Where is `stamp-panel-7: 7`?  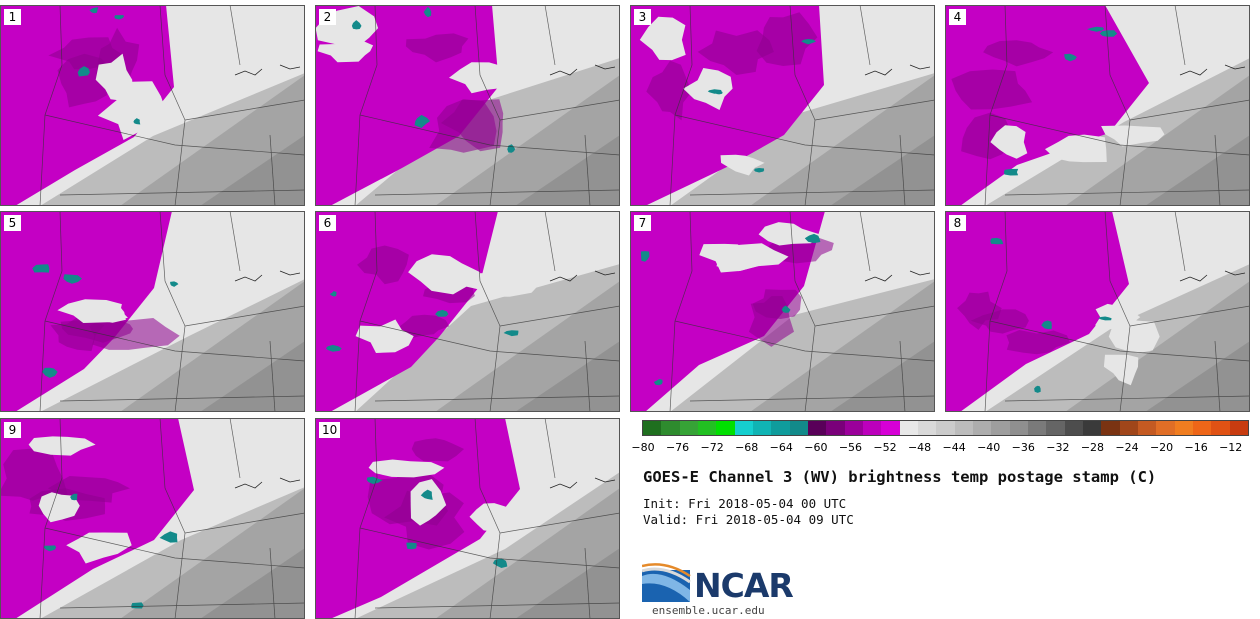
stamp-panel-7: 7 is located at coordinates (782, 311).